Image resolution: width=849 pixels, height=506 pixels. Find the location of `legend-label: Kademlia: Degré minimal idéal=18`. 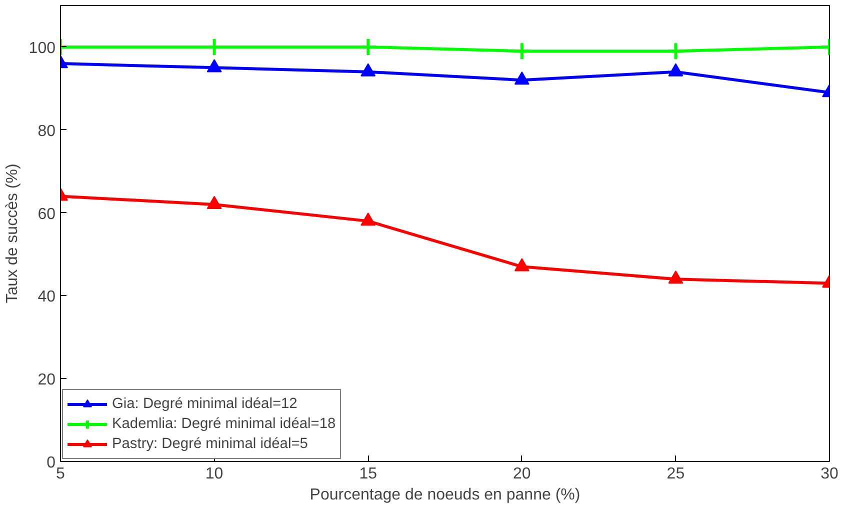

legend-label: Kademlia: Degré minimal idéal=18 is located at coordinates (224, 424).